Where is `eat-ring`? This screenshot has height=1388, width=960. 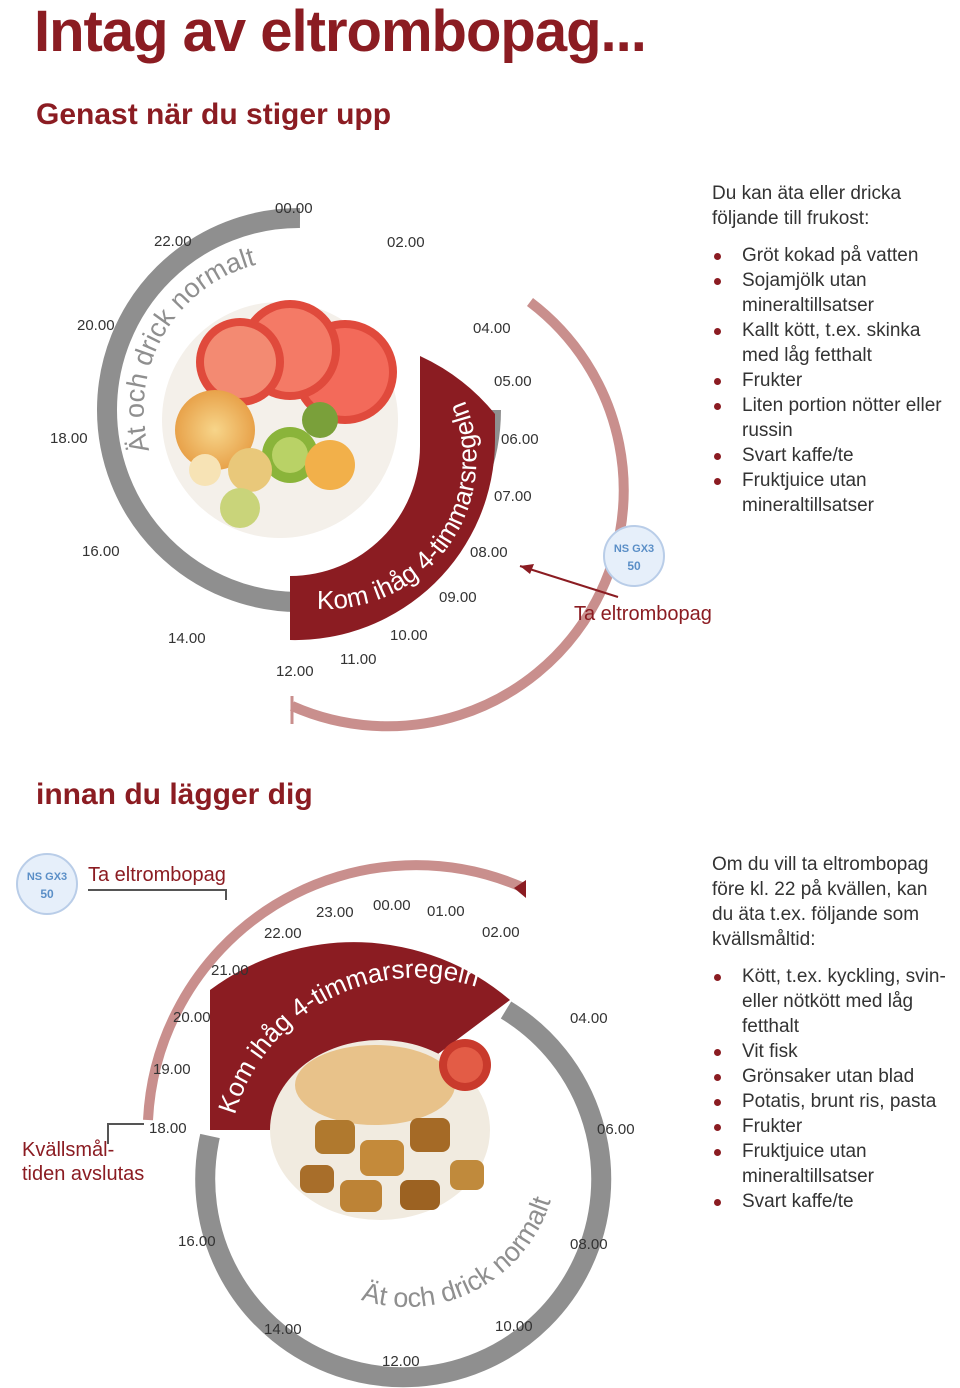
eat-ring is located at coordinates (403, 1194).